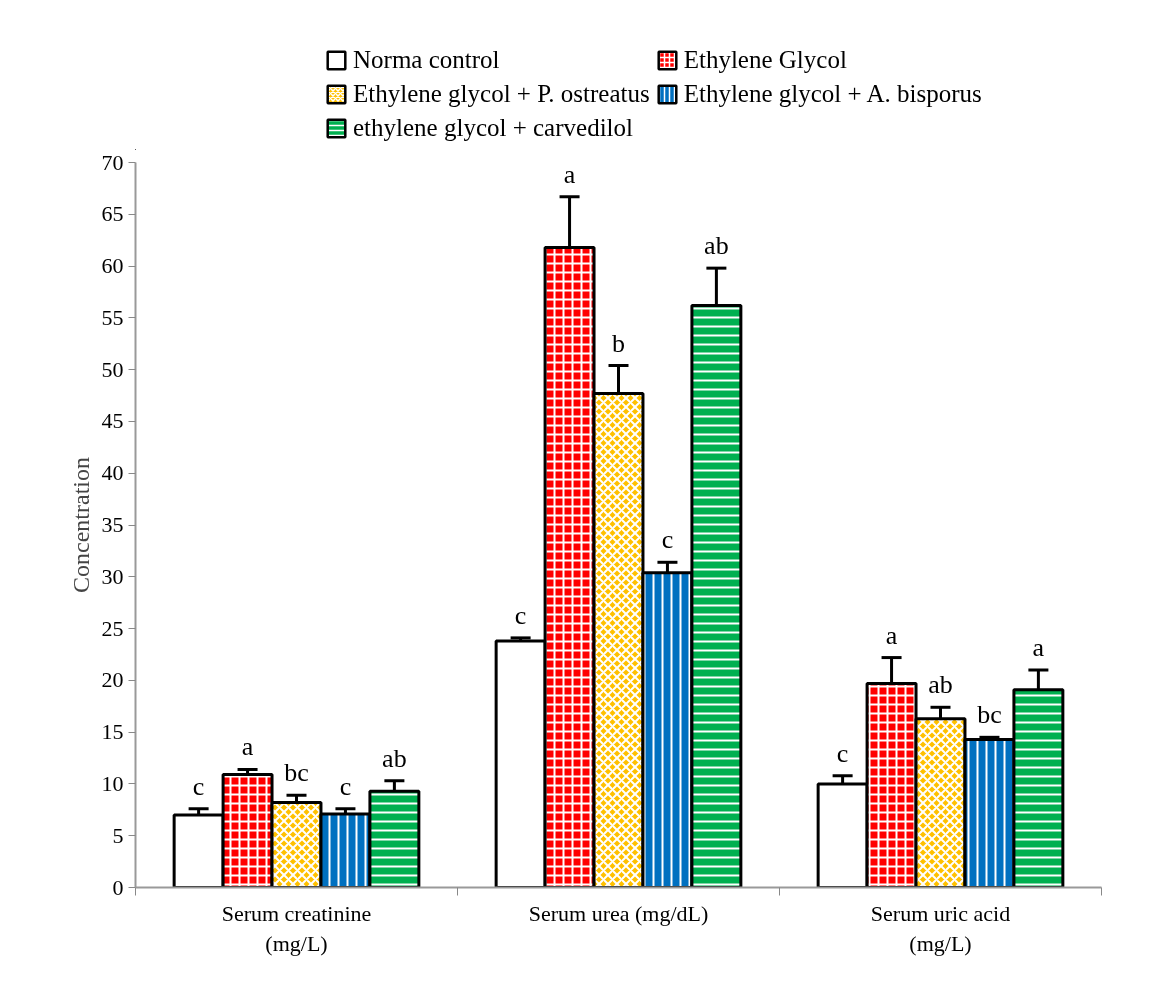 Image resolution: width=1174 pixels, height=994 pixels. What do you see at coordinates (118, 887) in the screenshot?
I see `y-tick-label: 0` at bounding box center [118, 887].